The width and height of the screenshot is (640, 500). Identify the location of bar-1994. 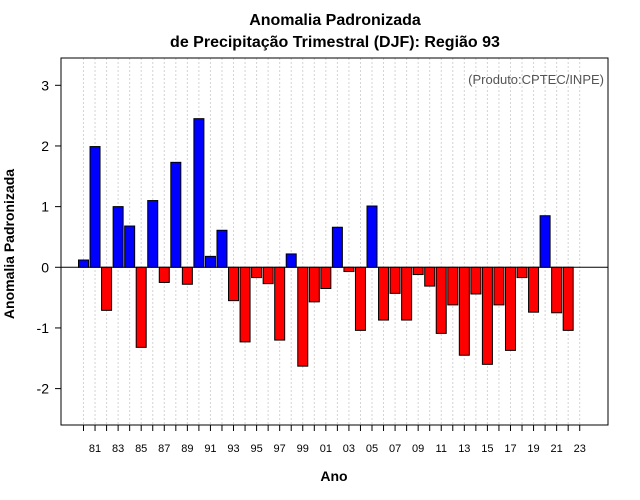
(245, 304).